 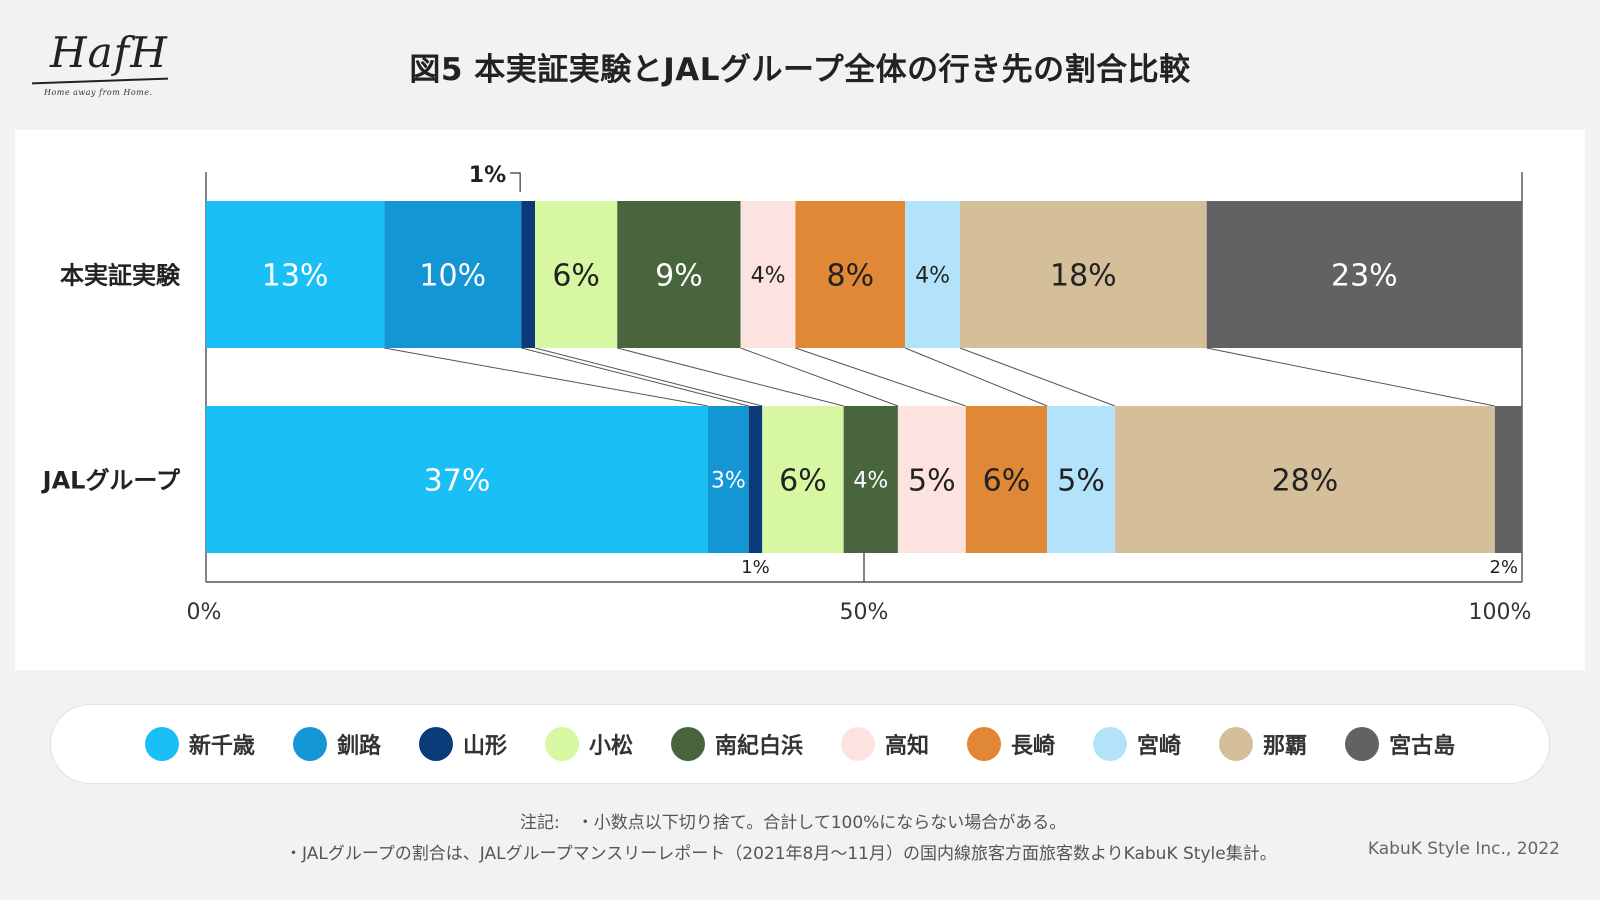 I want to click on logo-script: HafH, so click(x=109, y=52).